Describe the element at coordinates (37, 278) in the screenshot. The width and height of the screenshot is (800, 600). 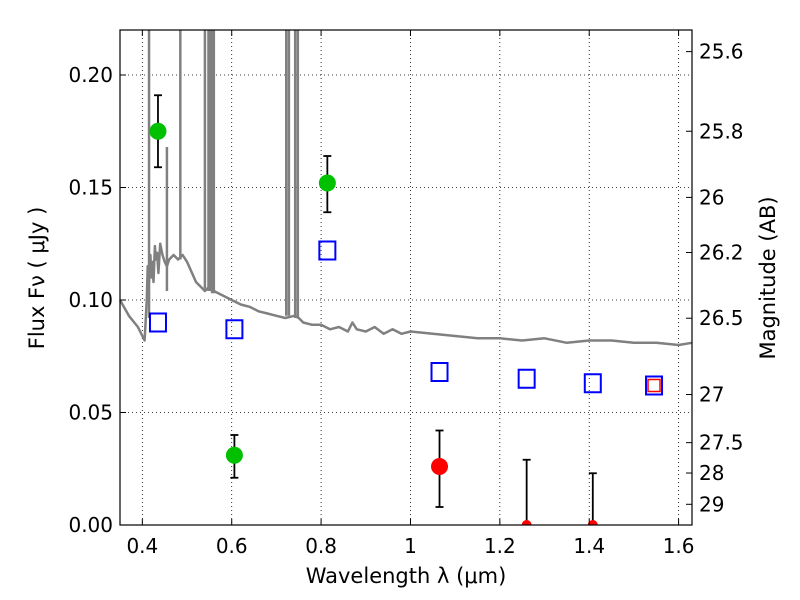
I see `y-axis-label: Flux Fν ( μJy )` at that location.